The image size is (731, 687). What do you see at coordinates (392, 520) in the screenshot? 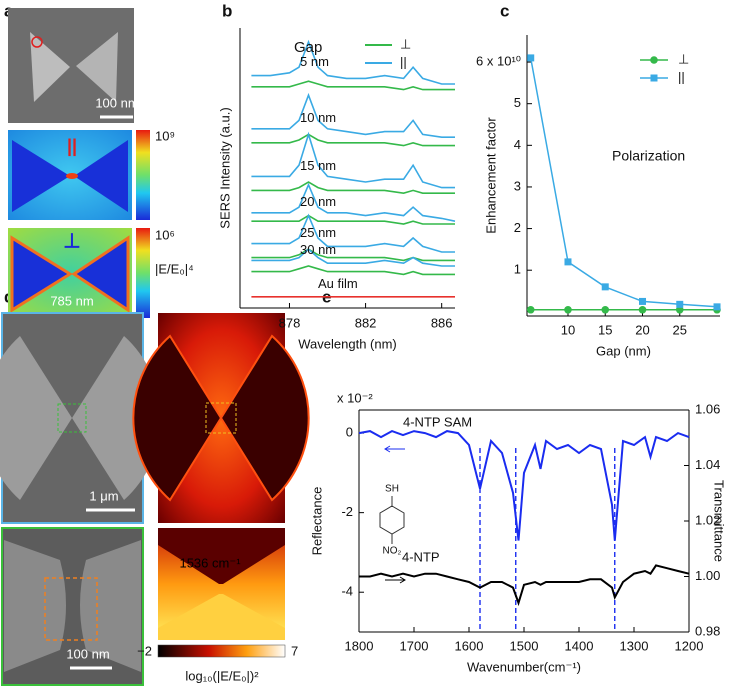
I see `benzene-ring` at bounding box center [392, 520].